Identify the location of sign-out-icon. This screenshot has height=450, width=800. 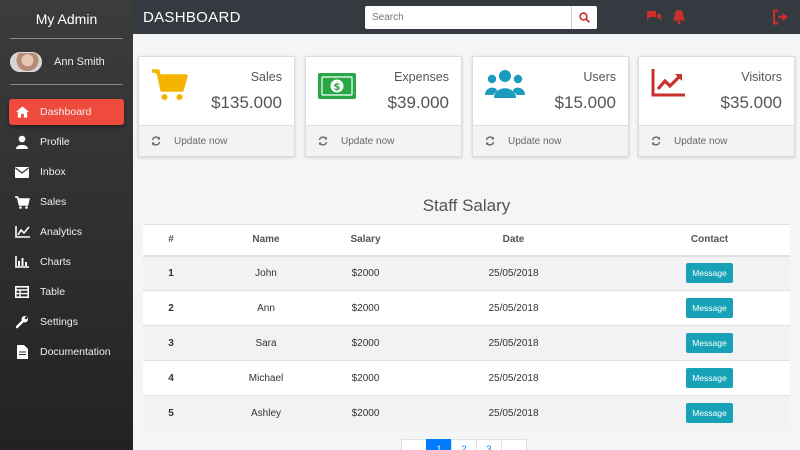
(781, 17).